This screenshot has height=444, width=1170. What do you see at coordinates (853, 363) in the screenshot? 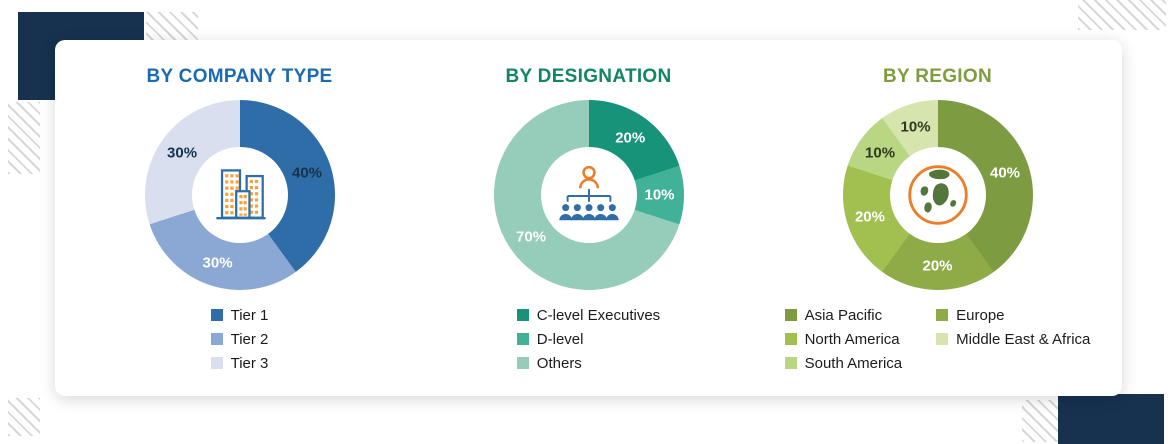
I see `legend-label: South America` at bounding box center [853, 363].